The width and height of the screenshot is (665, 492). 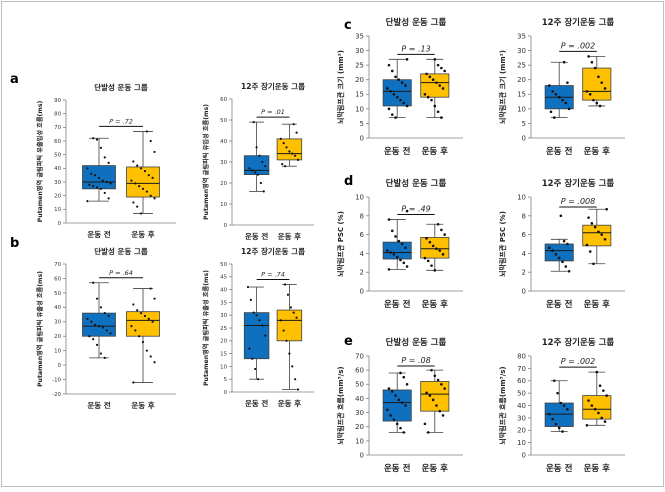 I want to click on p-value-label: P = .13, so click(x=415, y=48).